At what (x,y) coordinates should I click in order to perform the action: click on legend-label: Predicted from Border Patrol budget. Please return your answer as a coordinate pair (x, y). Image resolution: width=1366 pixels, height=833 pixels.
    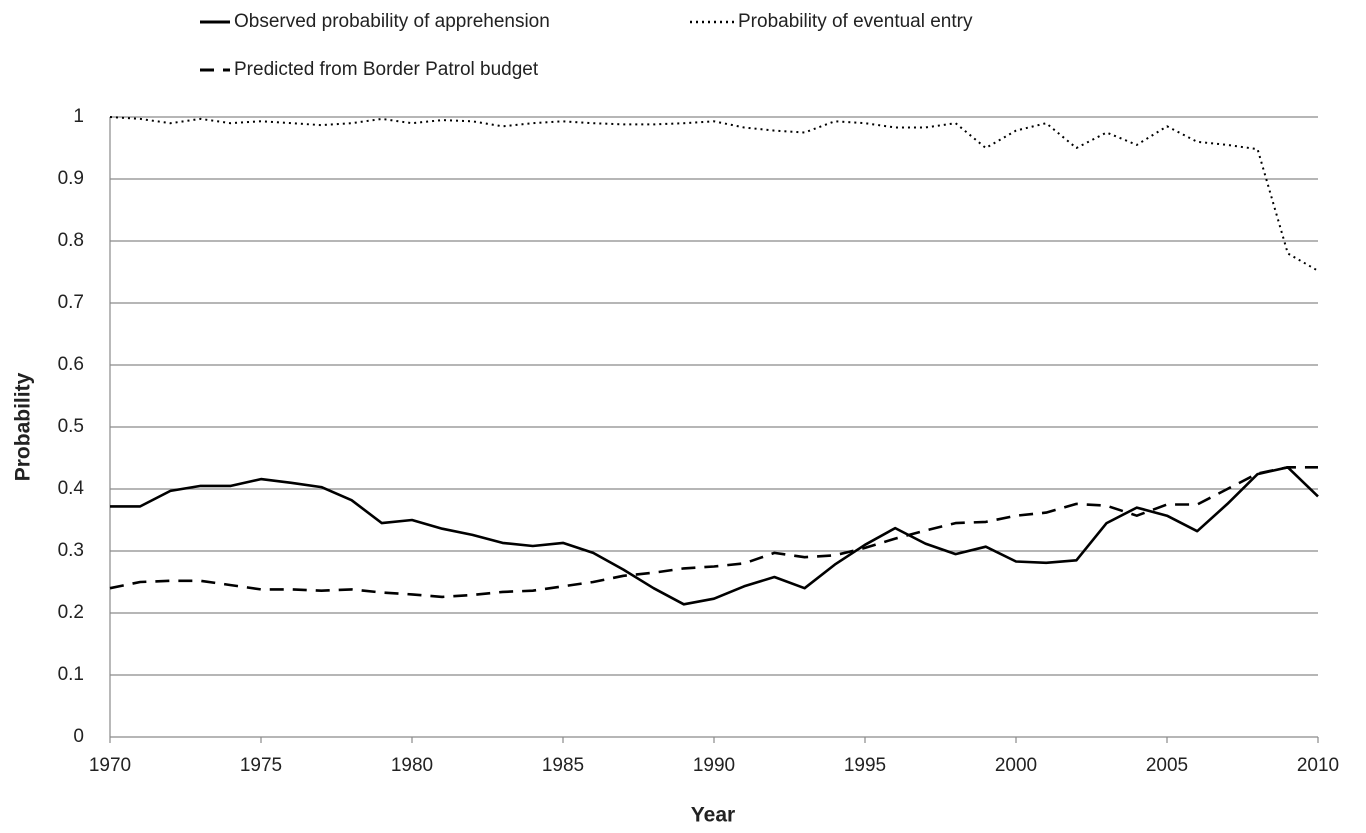
    Looking at the image, I should click on (386, 69).